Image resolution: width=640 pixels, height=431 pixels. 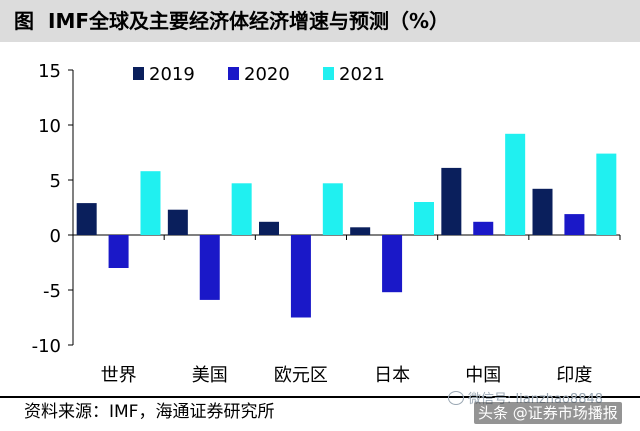 What do you see at coordinates (24, 21) in the screenshot?
I see `figure-tag: 图` at bounding box center [24, 21].